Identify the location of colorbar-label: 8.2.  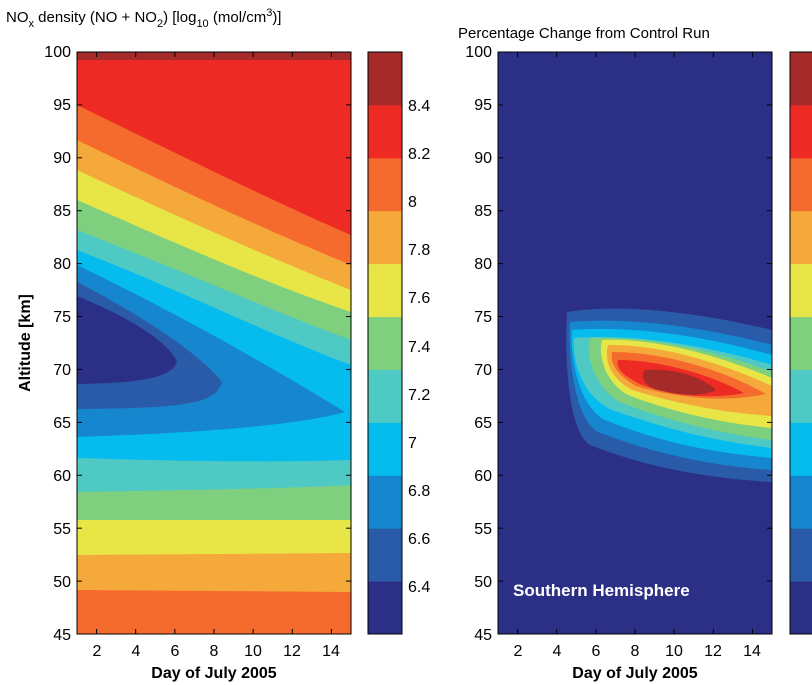
(419, 154).